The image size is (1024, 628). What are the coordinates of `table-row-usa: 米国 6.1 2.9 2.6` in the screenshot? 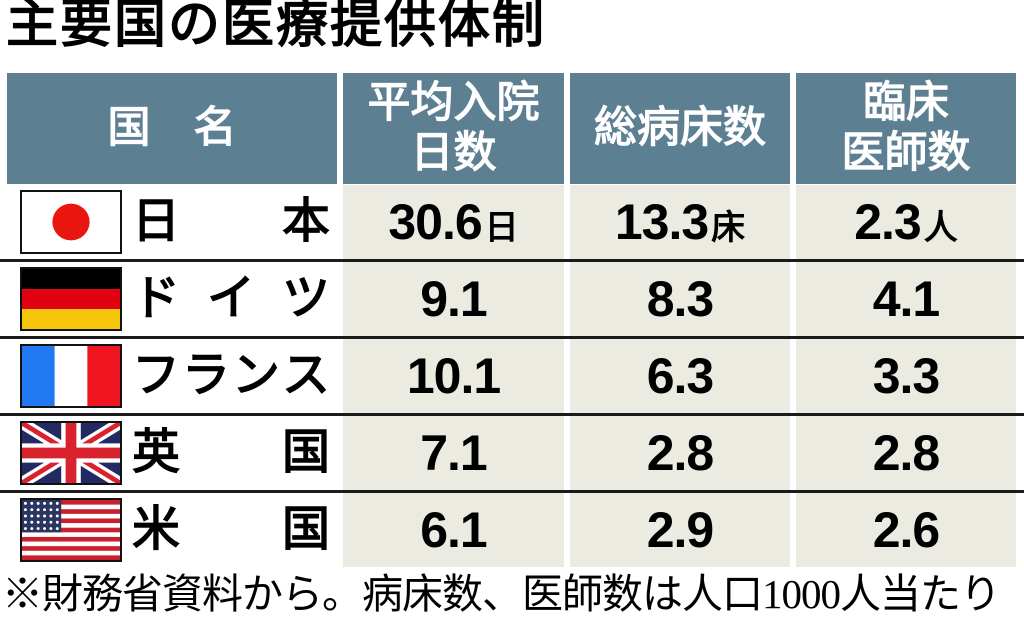 It's located at (508, 530).